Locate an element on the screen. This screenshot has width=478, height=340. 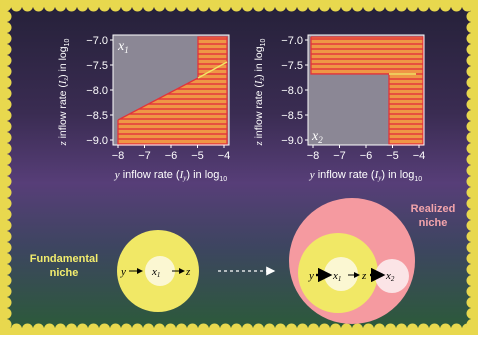
x1-node-label: x1 is located at coordinates (155, 272).